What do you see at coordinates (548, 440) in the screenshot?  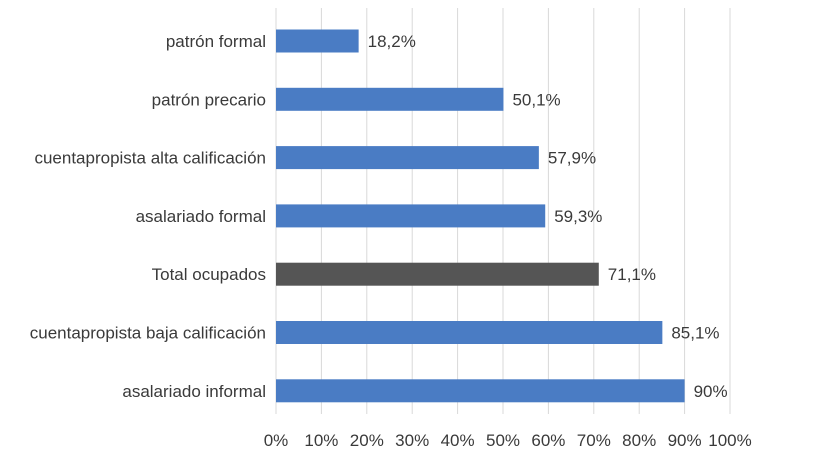 I see `x-tick-label: 60%` at bounding box center [548, 440].